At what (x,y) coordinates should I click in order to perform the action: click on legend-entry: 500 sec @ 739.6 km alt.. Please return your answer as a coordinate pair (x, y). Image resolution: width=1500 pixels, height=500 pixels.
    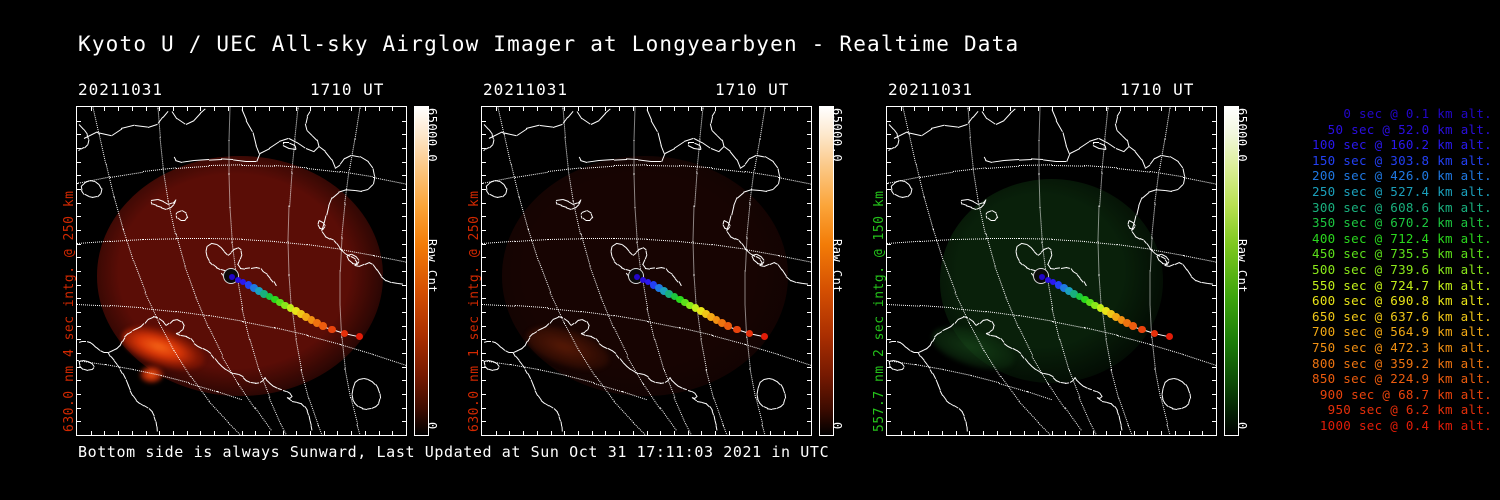
    Looking at the image, I should click on (1402, 269).